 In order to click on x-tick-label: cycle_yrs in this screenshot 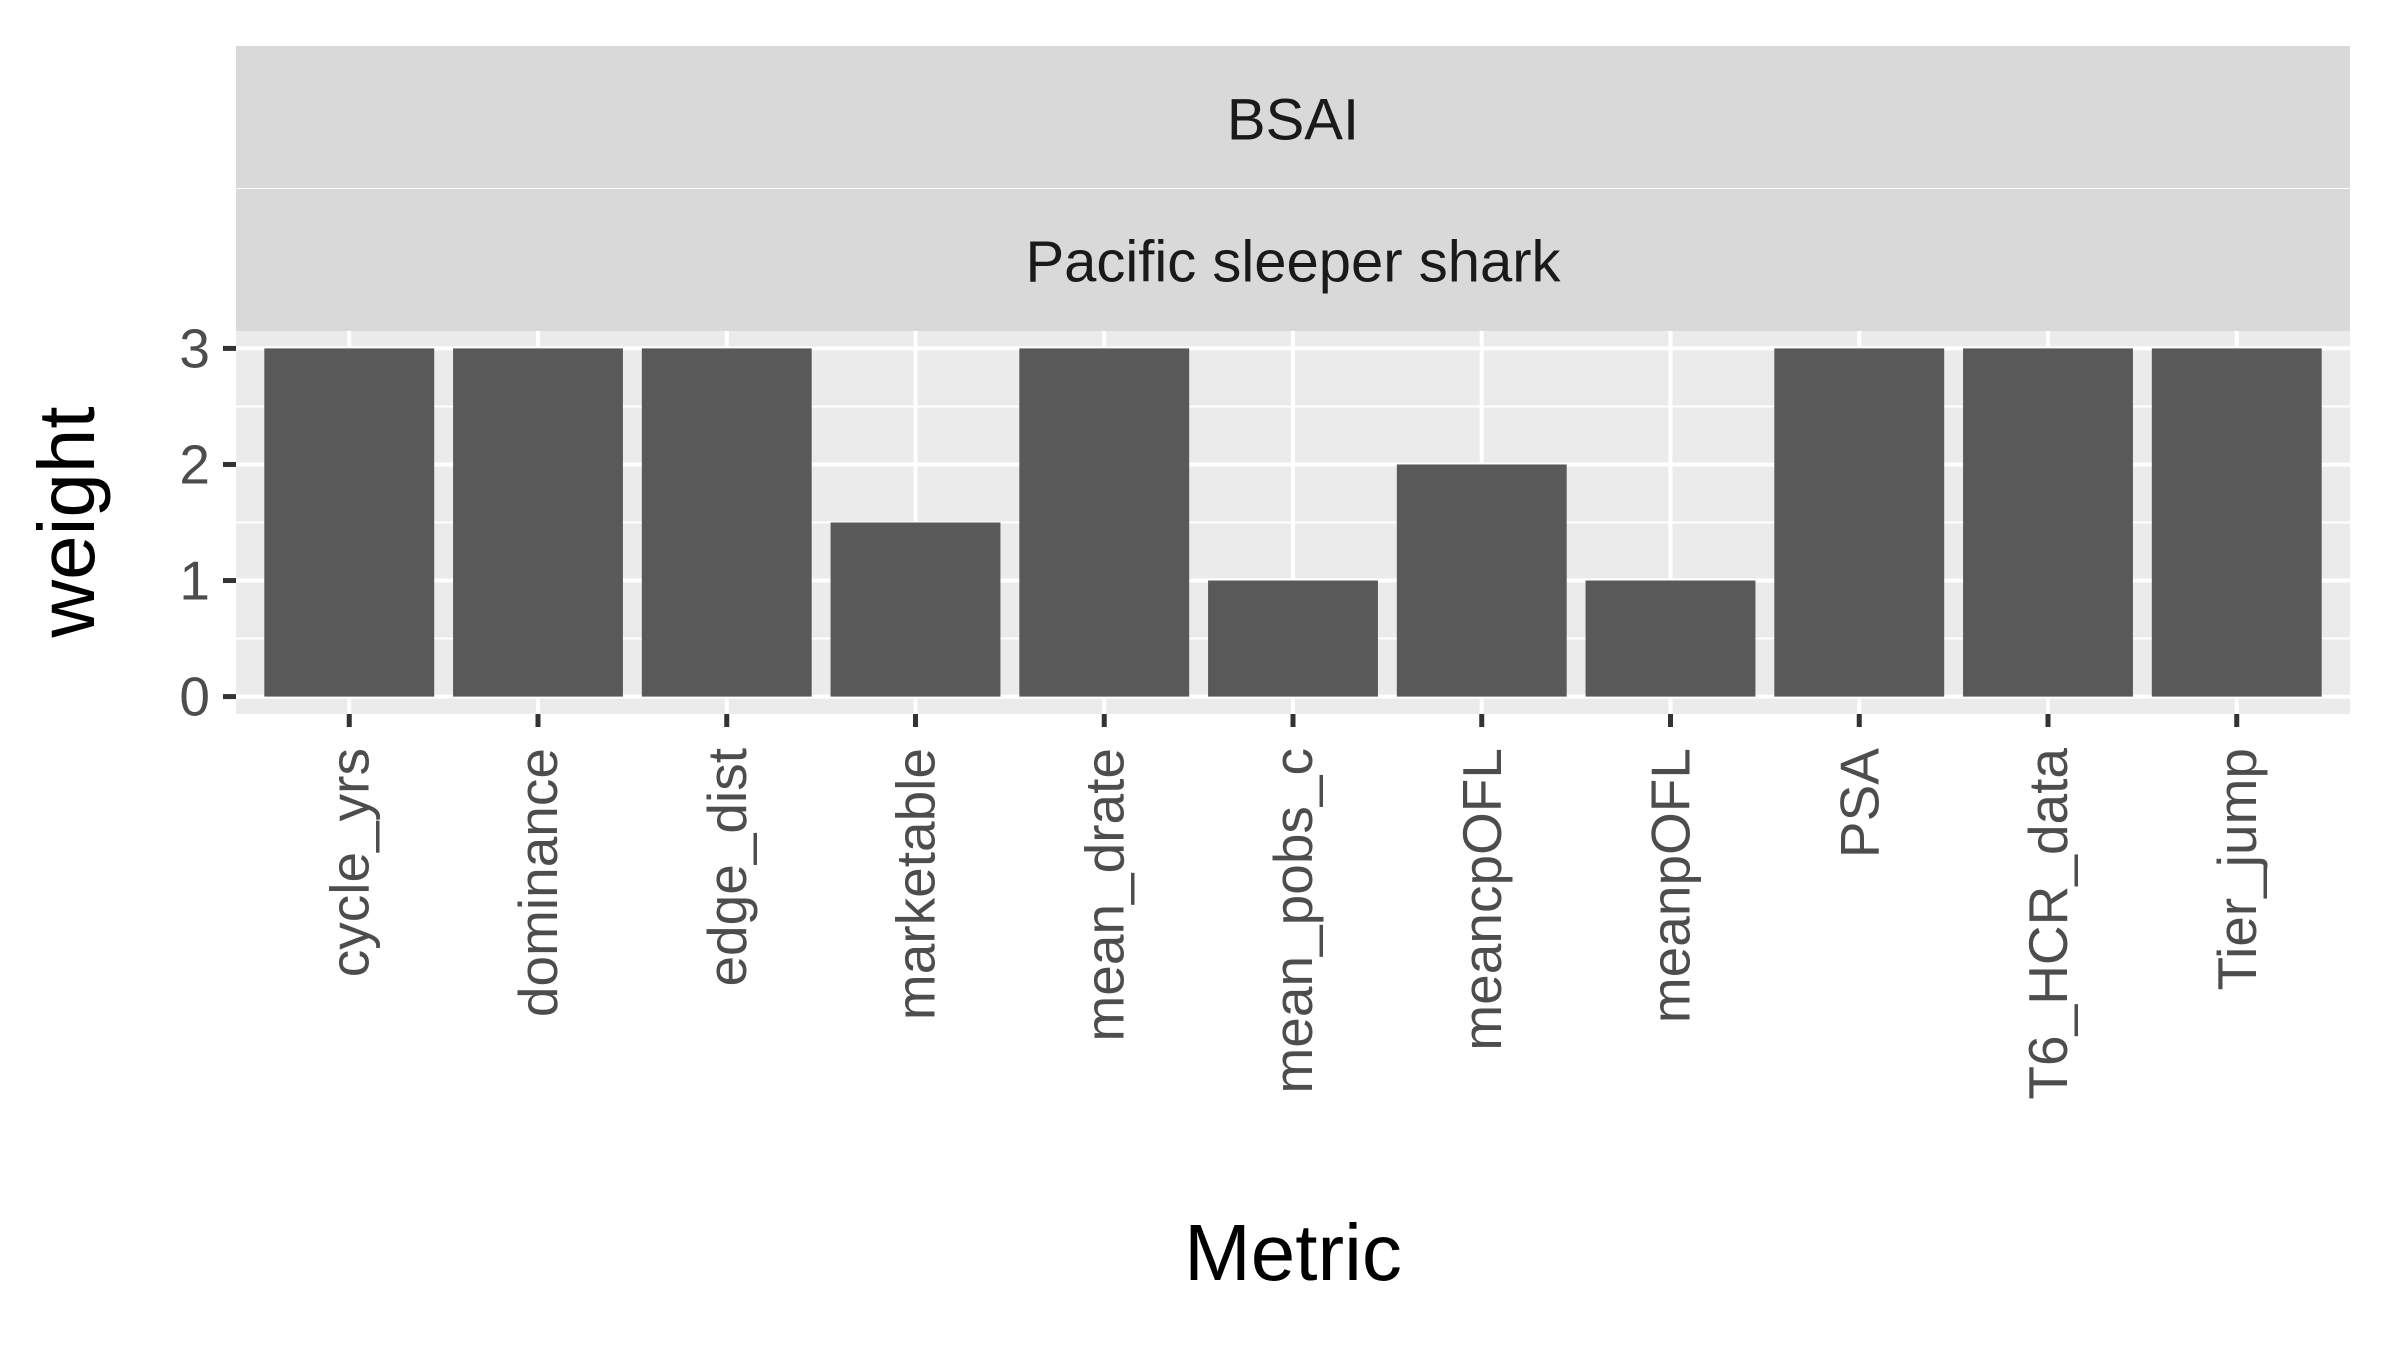, I will do `click(349, 862)`.